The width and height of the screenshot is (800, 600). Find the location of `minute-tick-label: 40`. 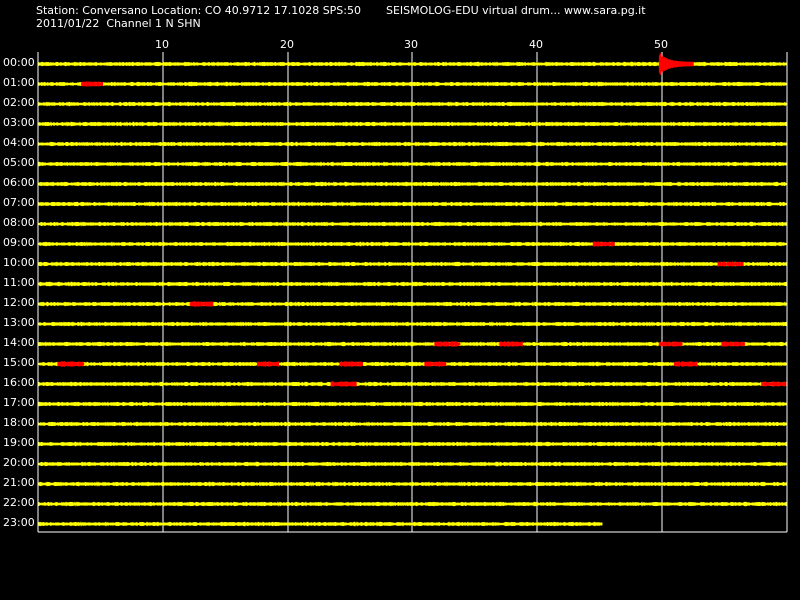

minute-tick-label: 40 is located at coordinates (536, 44).